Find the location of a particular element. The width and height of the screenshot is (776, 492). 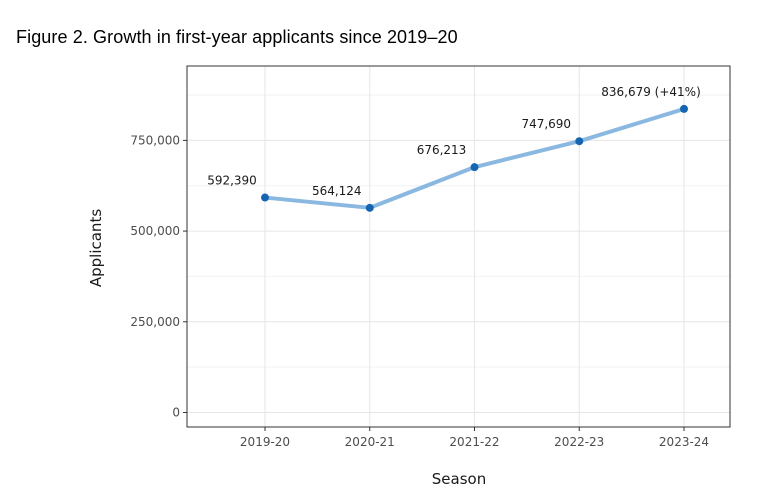

x-tick-label: 2020-21 is located at coordinates (370, 442).